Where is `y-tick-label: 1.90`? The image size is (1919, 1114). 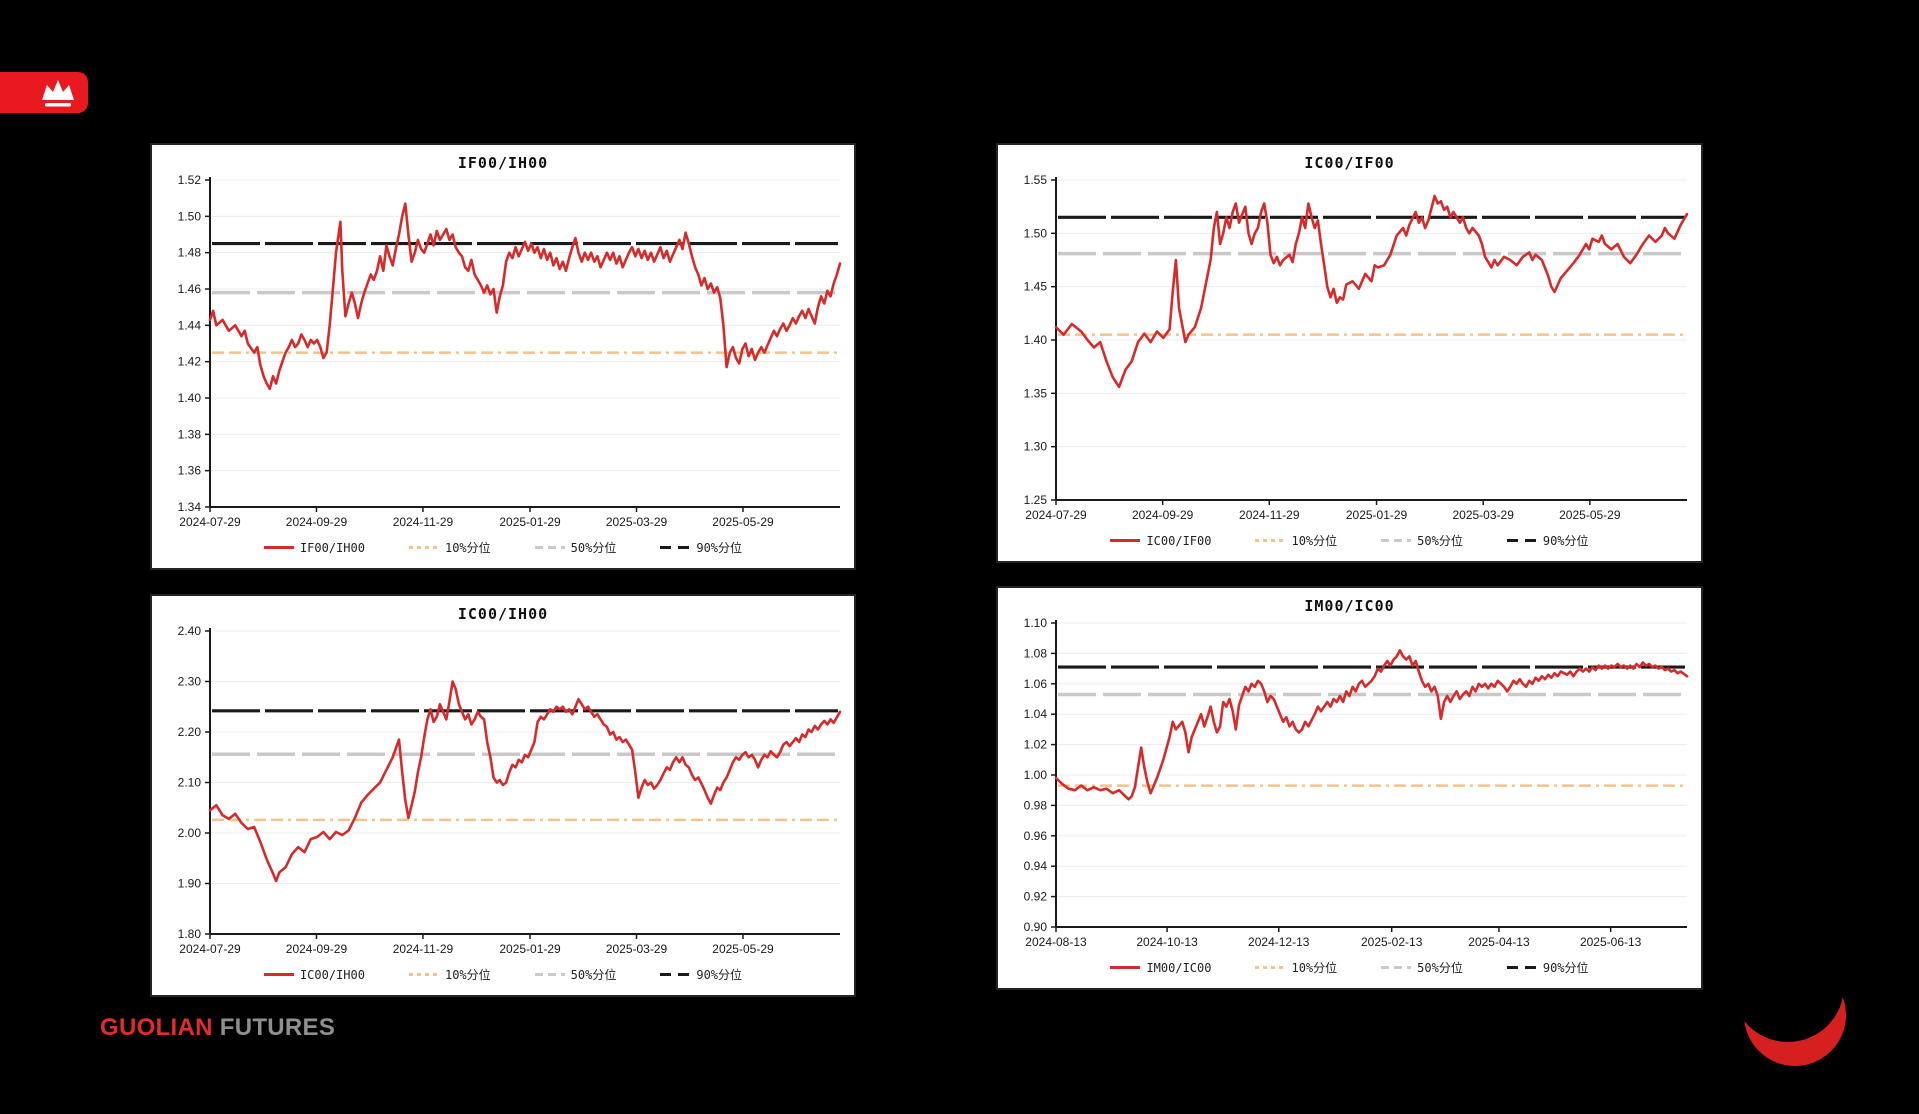
y-tick-label: 1.90 is located at coordinates (190, 884).